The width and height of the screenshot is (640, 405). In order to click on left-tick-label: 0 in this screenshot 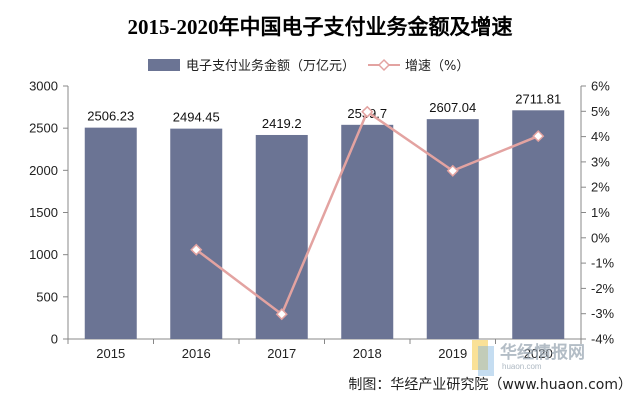, I will do `click(54, 339)`.